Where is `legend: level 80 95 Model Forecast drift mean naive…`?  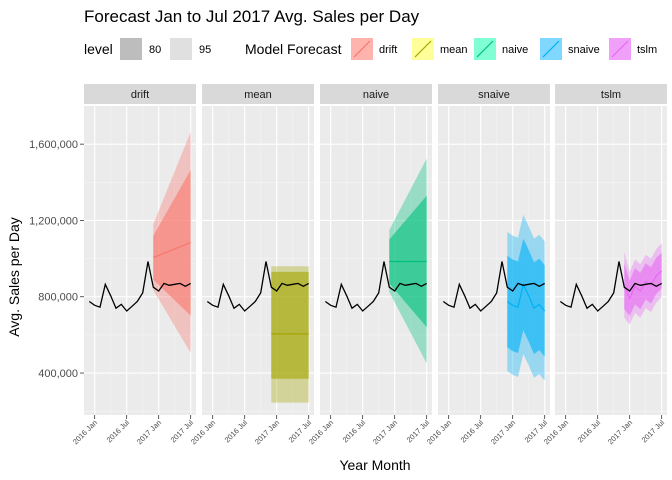
legend: level 80 95 Model Forecast drift mean naive… is located at coordinates (370, 49).